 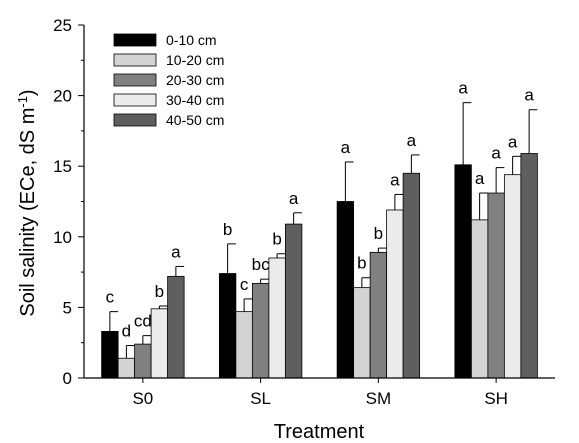 What do you see at coordinates (195, 80) in the screenshot?
I see `legend-label: 20-30 cm` at bounding box center [195, 80].